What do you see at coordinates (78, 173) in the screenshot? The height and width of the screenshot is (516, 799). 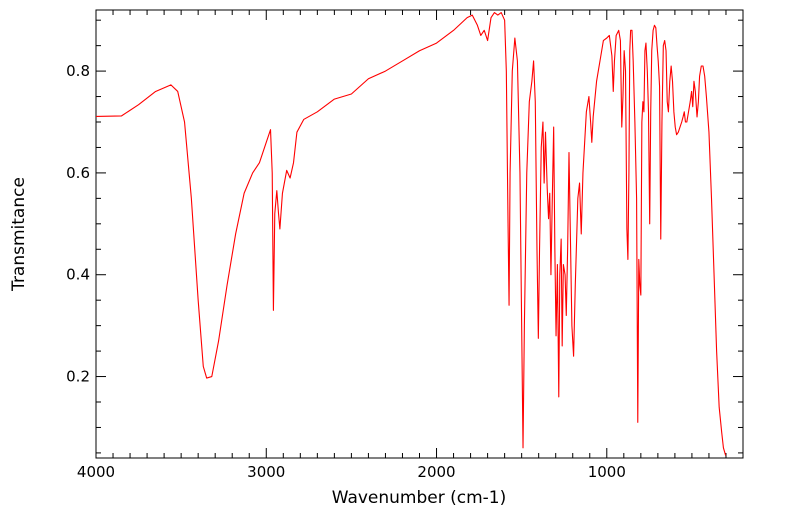 I see `y-tick-label: 0.6` at bounding box center [78, 173].